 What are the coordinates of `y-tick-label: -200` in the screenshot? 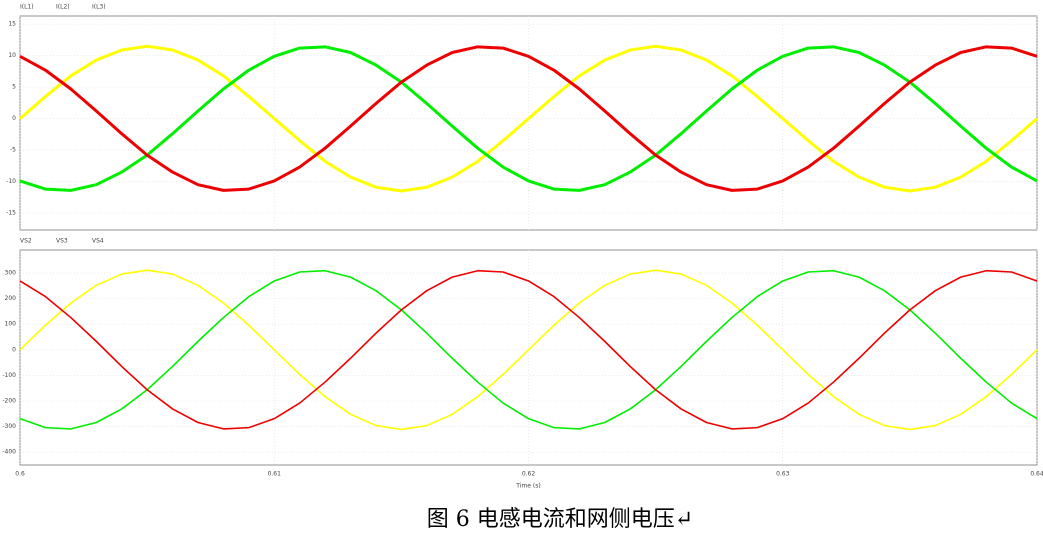 It's located at (9, 401).